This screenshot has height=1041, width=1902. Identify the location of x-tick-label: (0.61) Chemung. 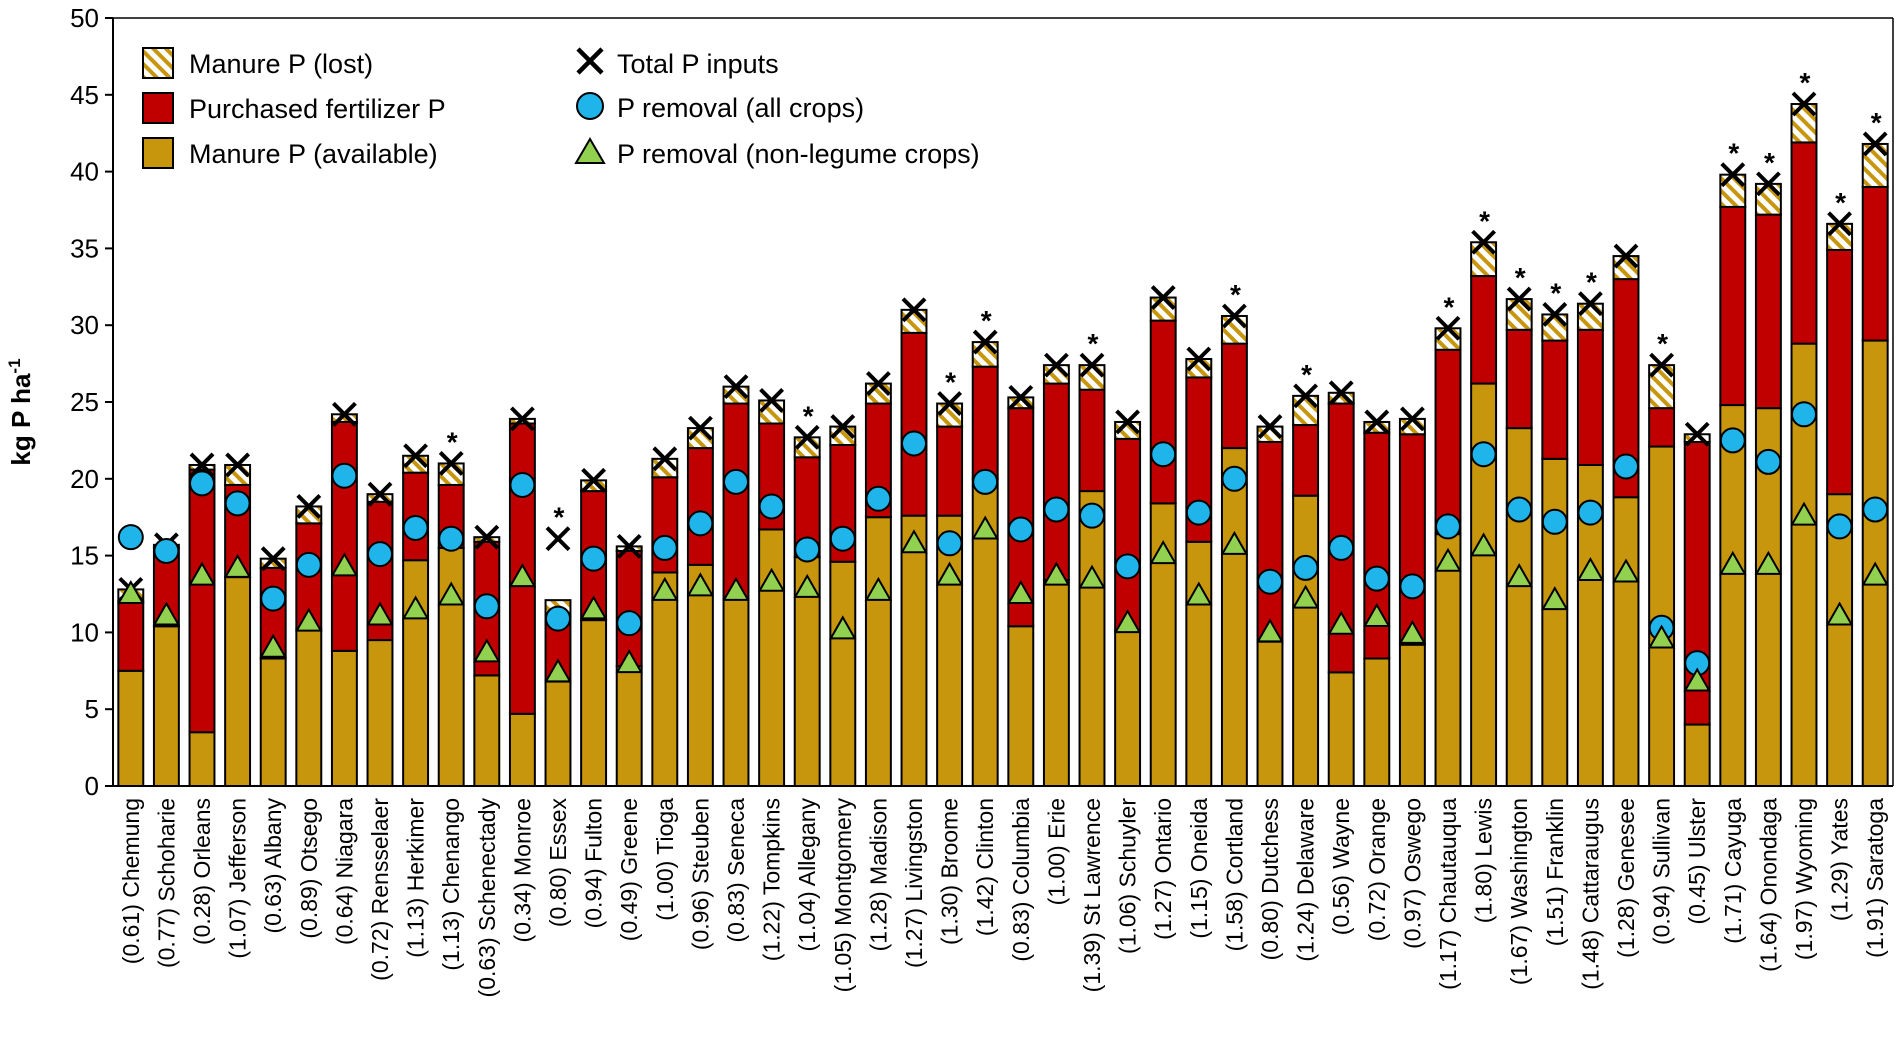
(131, 881).